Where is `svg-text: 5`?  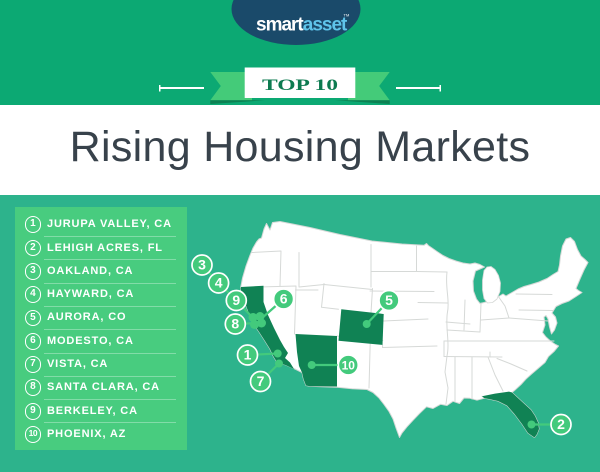
svg-text: 5 is located at coordinates (389, 300).